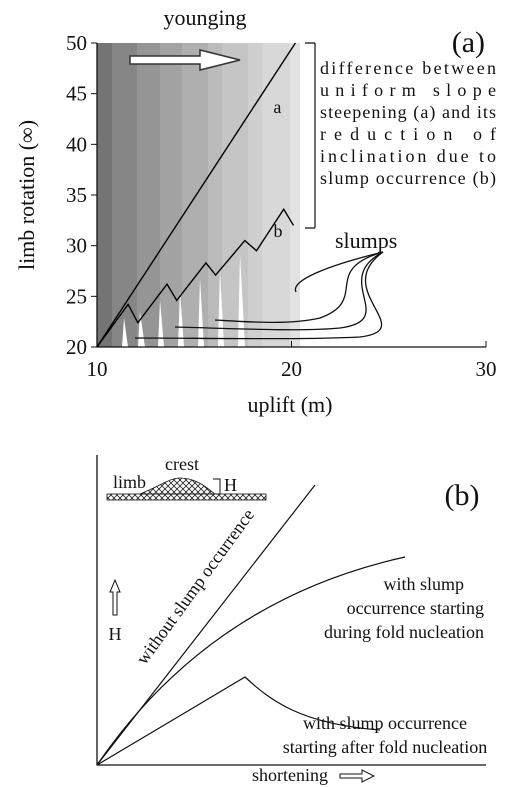 Image resolution: width=505 pixels, height=787 pixels. I want to click on curve-after, so click(238, 721).